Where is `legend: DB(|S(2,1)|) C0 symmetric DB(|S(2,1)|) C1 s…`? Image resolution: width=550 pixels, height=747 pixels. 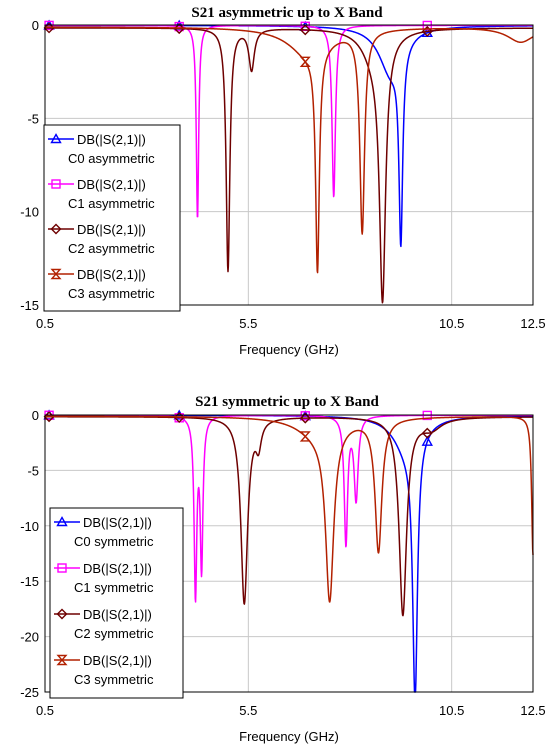
legend: DB(|S(2,1)|) C0 symmetric DB(|S(2,1)|) C1 s… is located at coordinates (116, 603).